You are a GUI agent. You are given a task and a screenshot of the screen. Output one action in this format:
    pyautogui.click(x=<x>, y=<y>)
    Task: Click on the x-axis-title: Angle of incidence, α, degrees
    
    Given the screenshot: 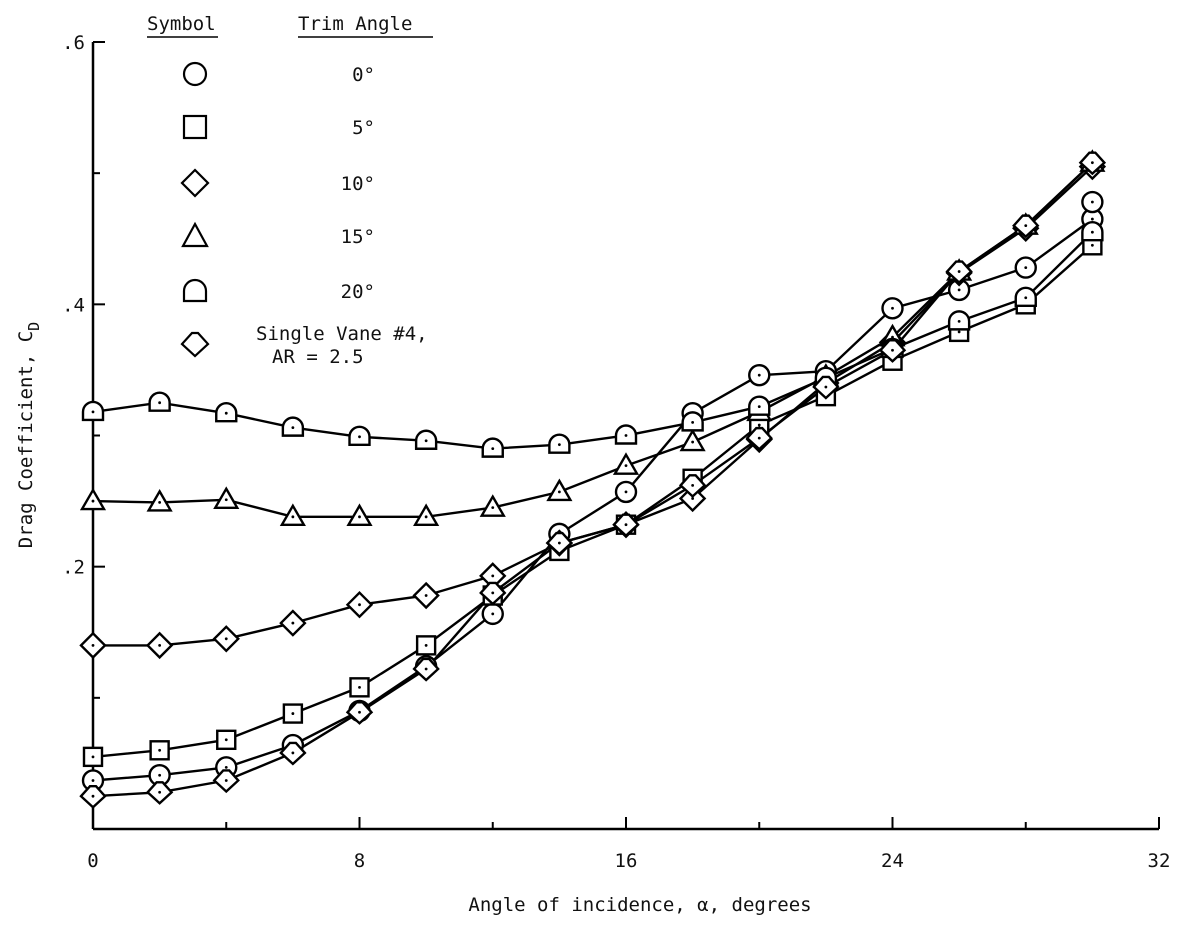 What is the action you would take?
    pyautogui.click(x=639, y=905)
    